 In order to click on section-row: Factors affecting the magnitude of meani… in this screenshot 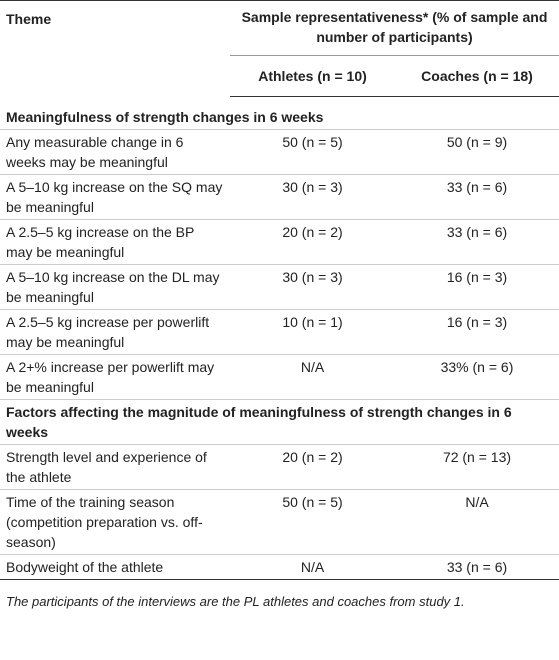, I will do `click(279, 422)`.